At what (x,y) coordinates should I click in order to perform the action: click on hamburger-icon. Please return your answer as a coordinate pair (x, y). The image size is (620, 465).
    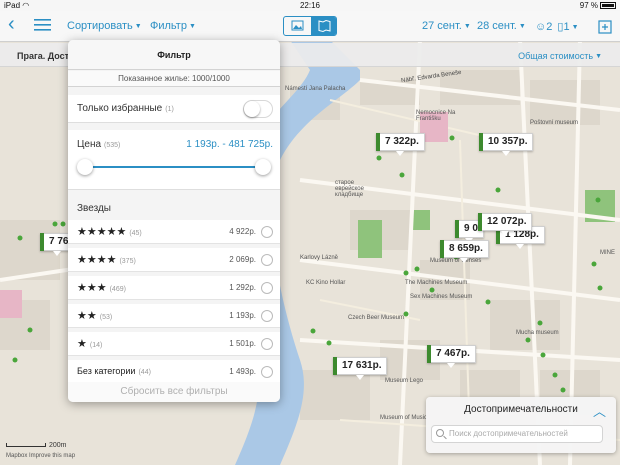
    Looking at the image, I should click on (42, 25).